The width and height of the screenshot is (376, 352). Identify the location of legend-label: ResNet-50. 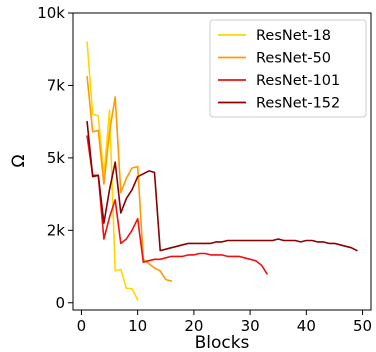
(293, 59).